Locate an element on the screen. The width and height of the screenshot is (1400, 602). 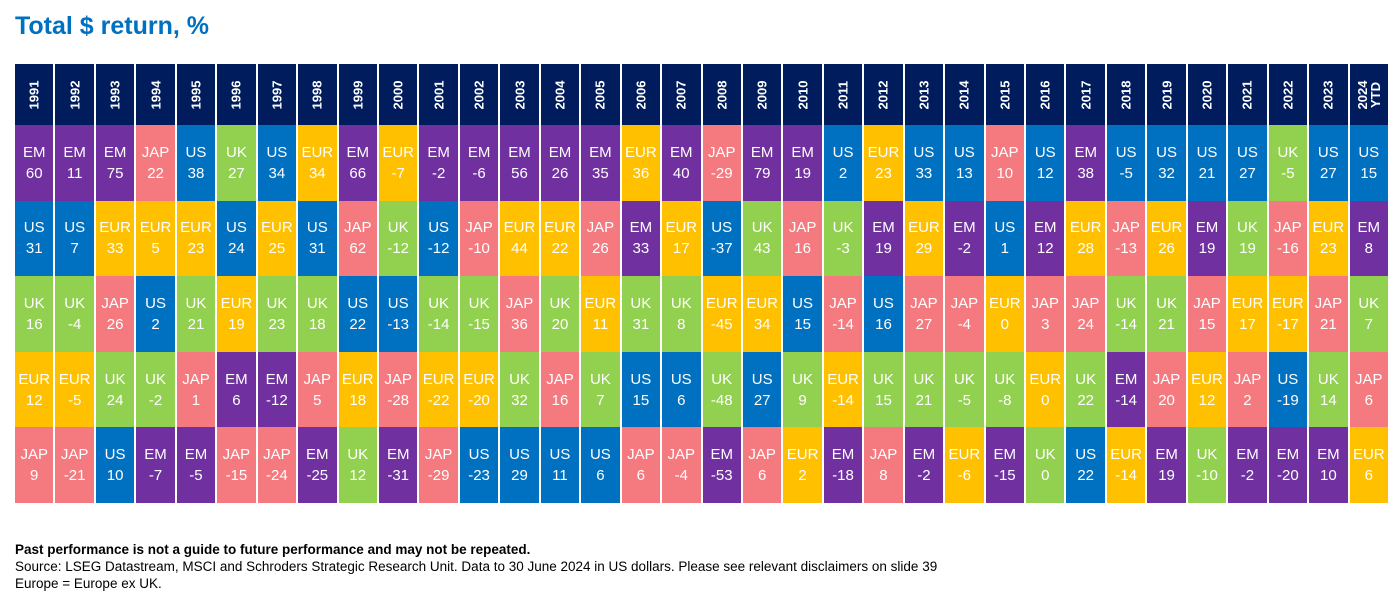
return-cell: UK 21 is located at coordinates (196, 314).